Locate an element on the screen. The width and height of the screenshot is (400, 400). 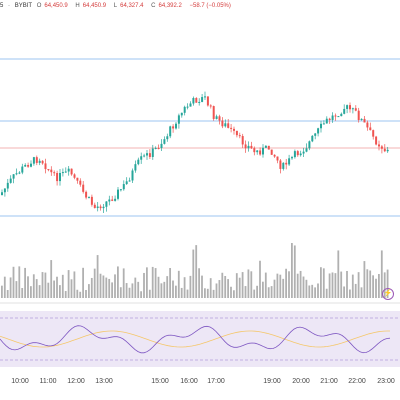
ohlc-low: L 64,327.4 is located at coordinates (128, 6).